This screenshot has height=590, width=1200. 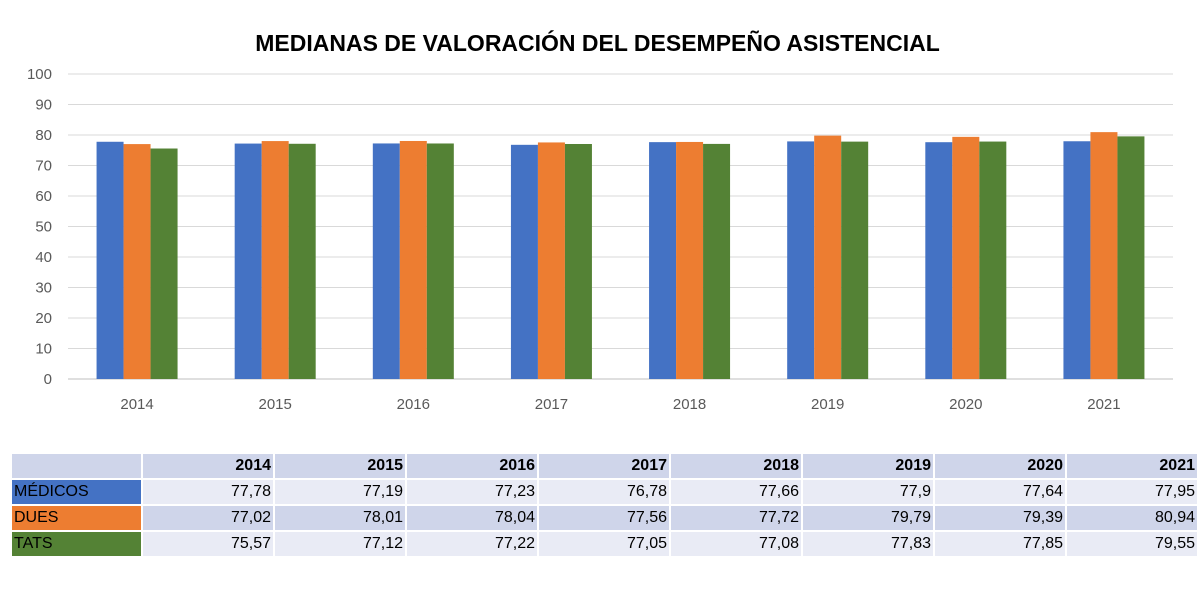 What do you see at coordinates (340, 545) in the screenshot?
I see `table-value-cell: 77,12` at bounding box center [340, 545].